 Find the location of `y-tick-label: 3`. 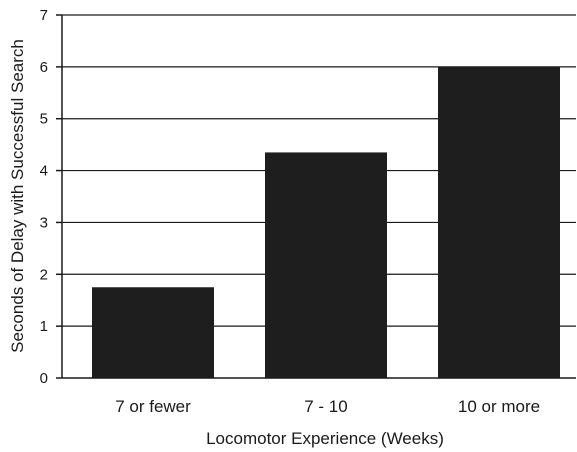

y-tick-label: 3 is located at coordinates (44, 222).